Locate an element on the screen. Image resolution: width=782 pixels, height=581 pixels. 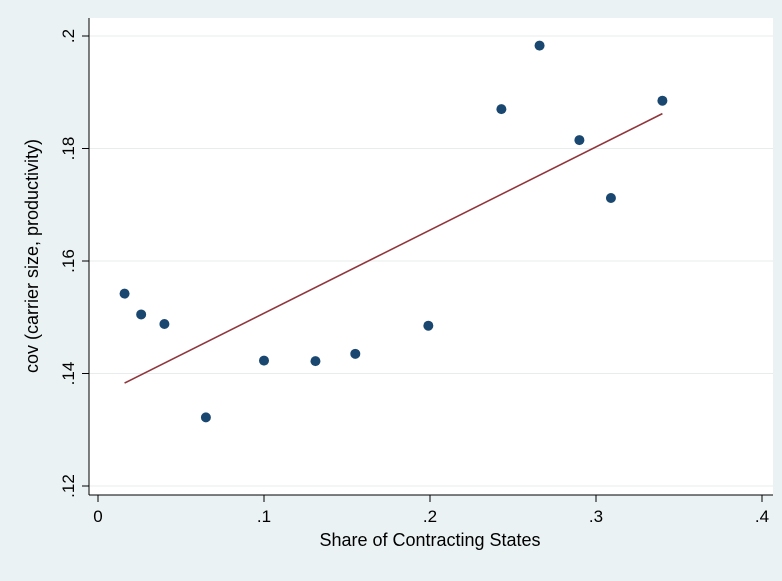
x-tick-label: .4 is located at coordinates (762, 516).